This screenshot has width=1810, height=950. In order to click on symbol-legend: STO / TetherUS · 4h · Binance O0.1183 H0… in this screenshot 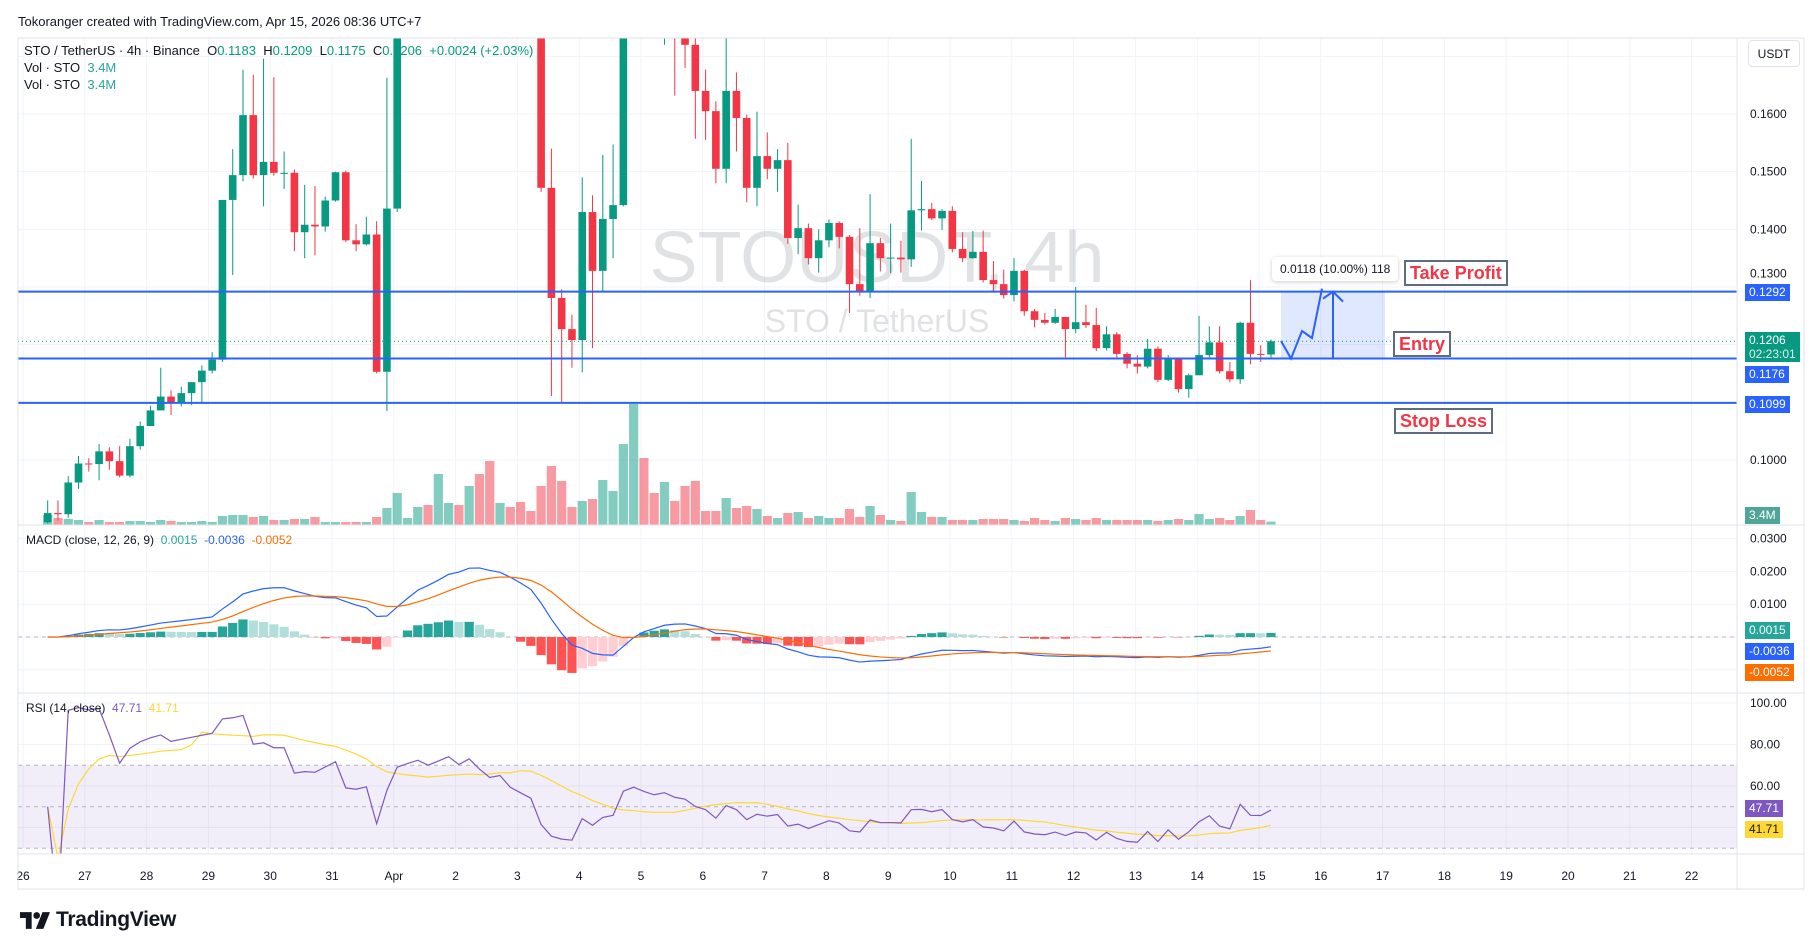, I will do `click(278, 50)`.